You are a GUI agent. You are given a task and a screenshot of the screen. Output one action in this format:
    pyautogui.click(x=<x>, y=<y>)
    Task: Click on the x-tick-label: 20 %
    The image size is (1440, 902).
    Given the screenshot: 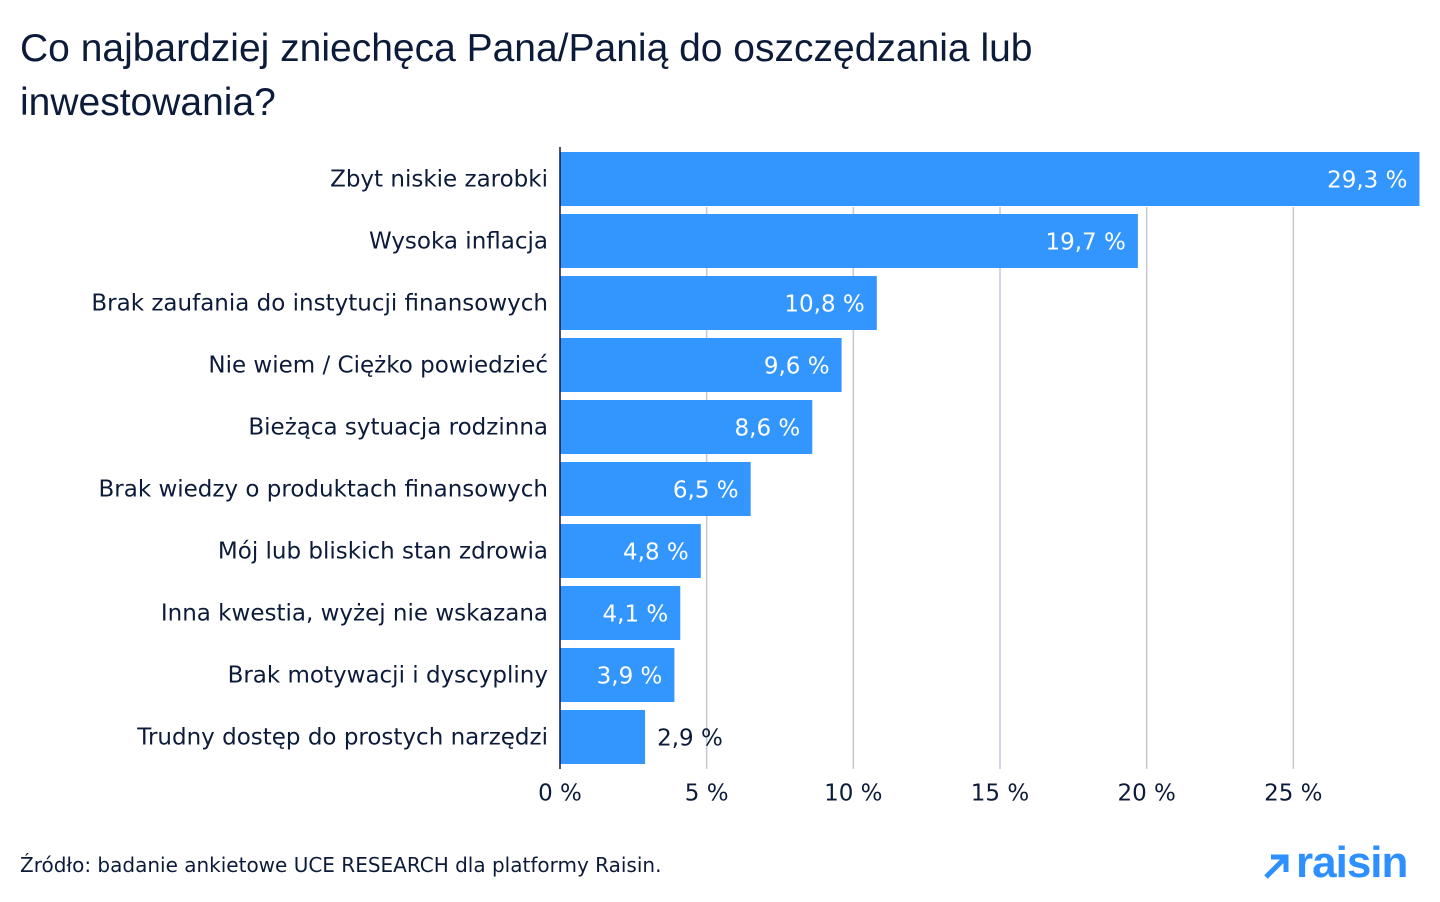 What is the action you would take?
    pyautogui.click(x=1146, y=794)
    